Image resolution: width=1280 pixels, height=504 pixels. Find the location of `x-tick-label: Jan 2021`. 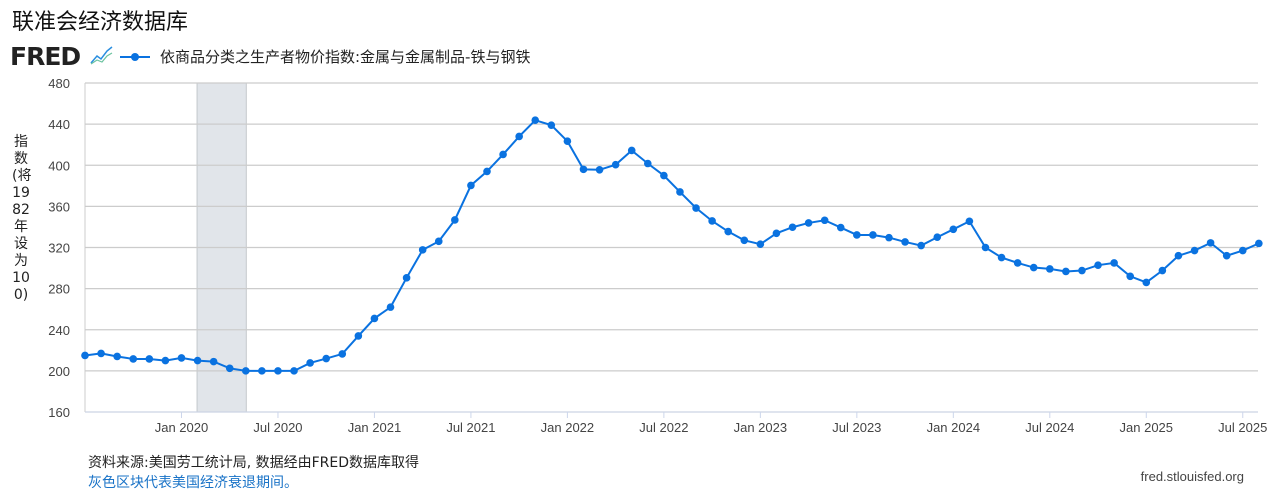

x-tick-label: Jan 2021 is located at coordinates (375, 427).